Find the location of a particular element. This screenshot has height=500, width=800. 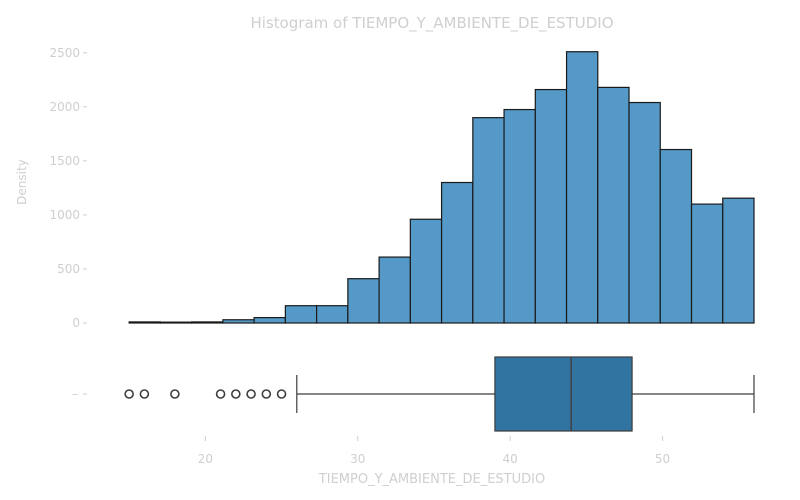

y-tick-label-0: 0 is located at coordinates (76, 323).